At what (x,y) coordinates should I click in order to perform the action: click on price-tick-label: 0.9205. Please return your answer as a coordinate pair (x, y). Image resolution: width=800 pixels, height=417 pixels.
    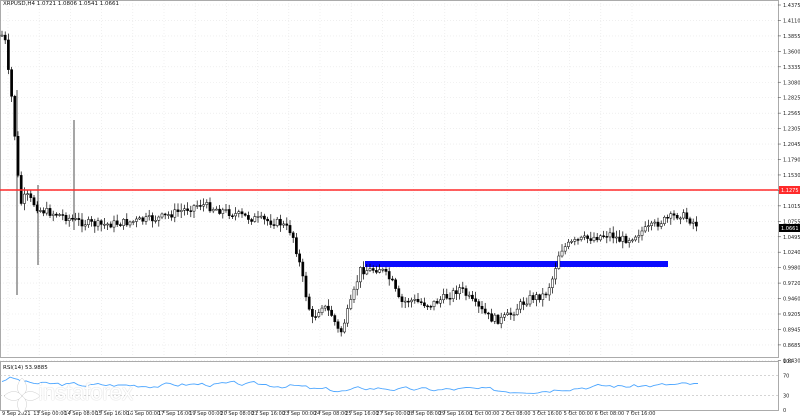
    Looking at the image, I should click on (791, 315).